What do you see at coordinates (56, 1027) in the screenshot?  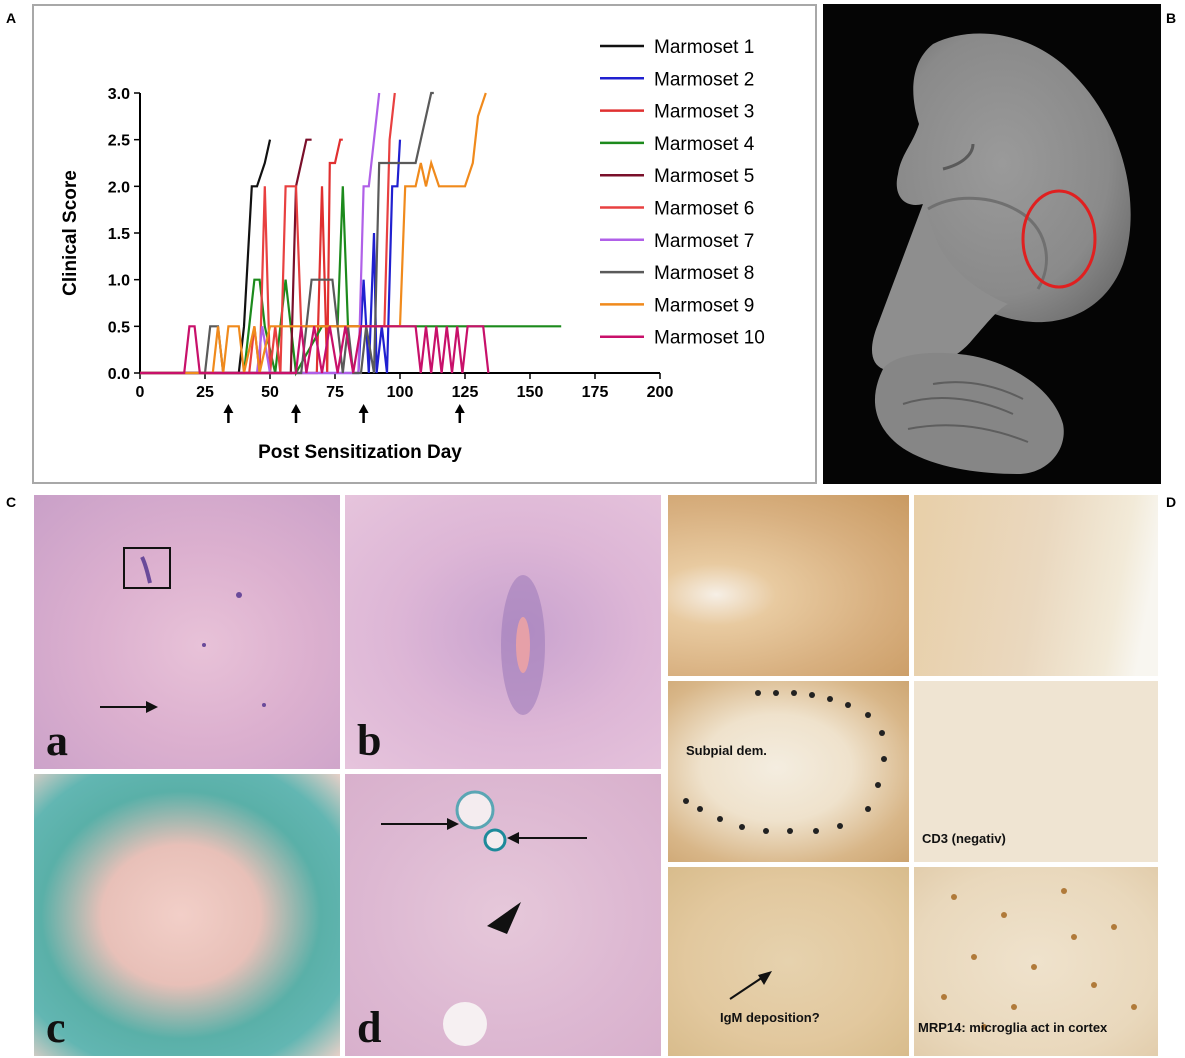 I see `tile-label-c: c` at bounding box center [56, 1027].